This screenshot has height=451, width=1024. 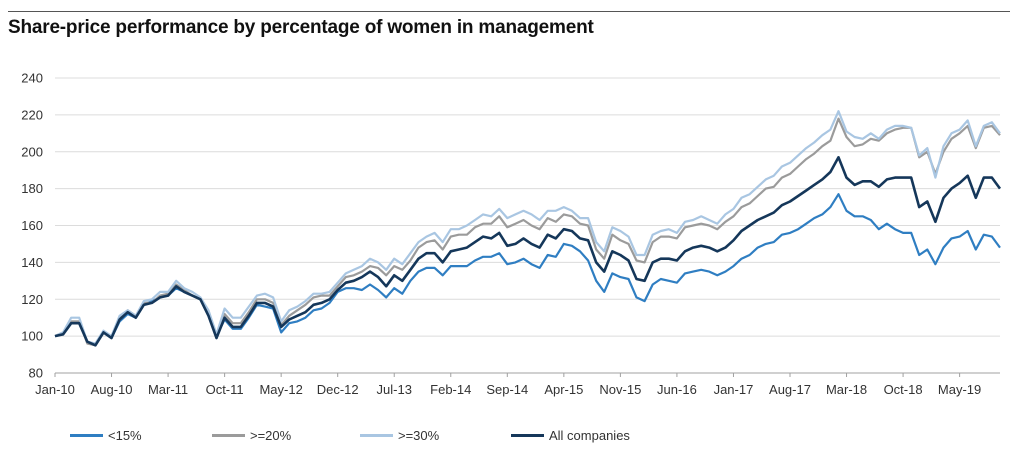 What do you see at coordinates (507, 389) in the screenshot?
I see `x-tick-label: Sep-14` at bounding box center [507, 389].